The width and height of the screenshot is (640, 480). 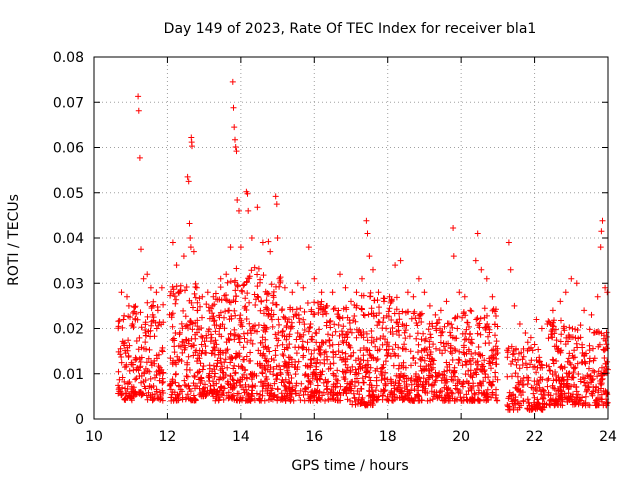 What do you see at coordinates (68, 58) in the screenshot?
I see `y-tick-label: 0.08` at bounding box center [68, 58].